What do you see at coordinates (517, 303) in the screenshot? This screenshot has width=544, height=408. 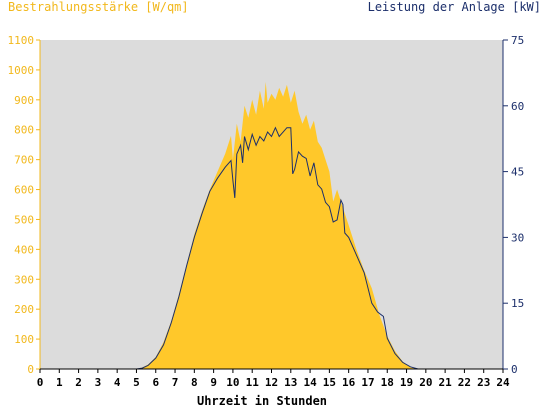 I see `right-y-tick-label: 15` at bounding box center [517, 303].